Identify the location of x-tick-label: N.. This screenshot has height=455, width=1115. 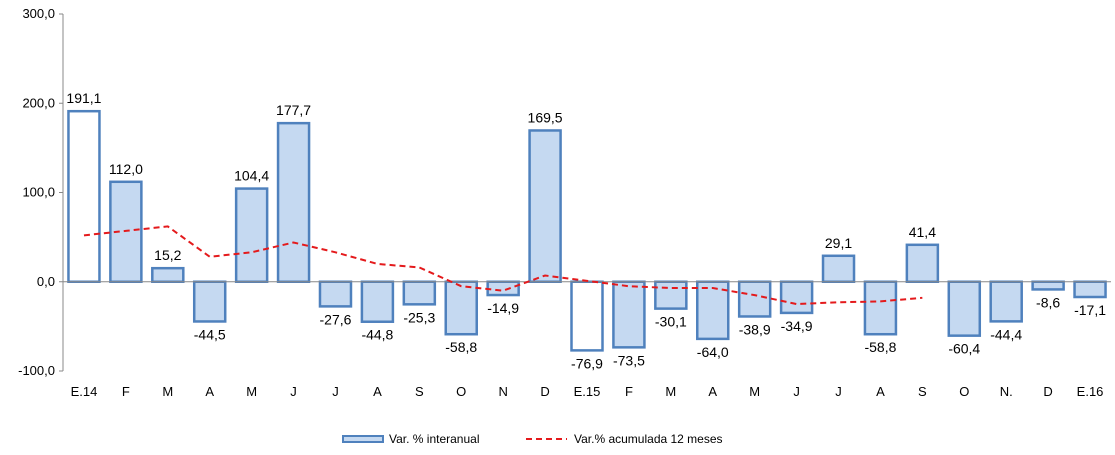
(1006, 391).